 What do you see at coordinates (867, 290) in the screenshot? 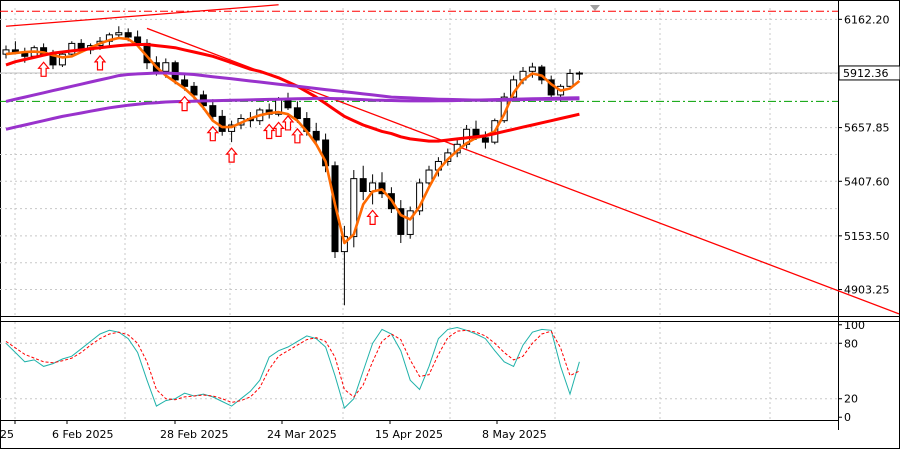
I see `y-tick-label: 4903.25` at bounding box center [867, 290].